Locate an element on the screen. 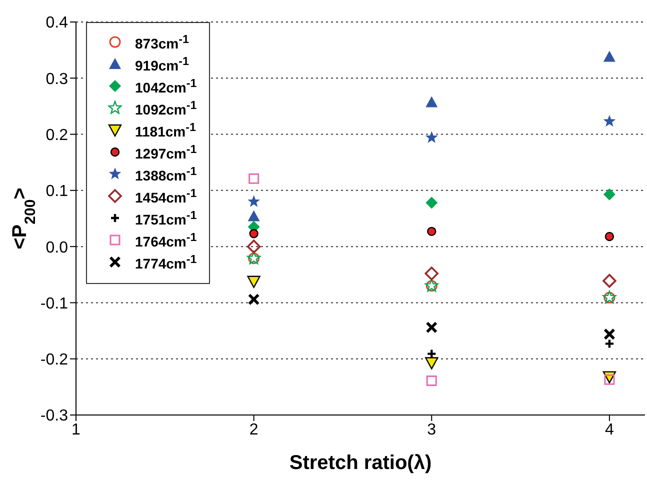  legend-label: 1774cm$^{-1}$ is located at coordinates (166, 262).